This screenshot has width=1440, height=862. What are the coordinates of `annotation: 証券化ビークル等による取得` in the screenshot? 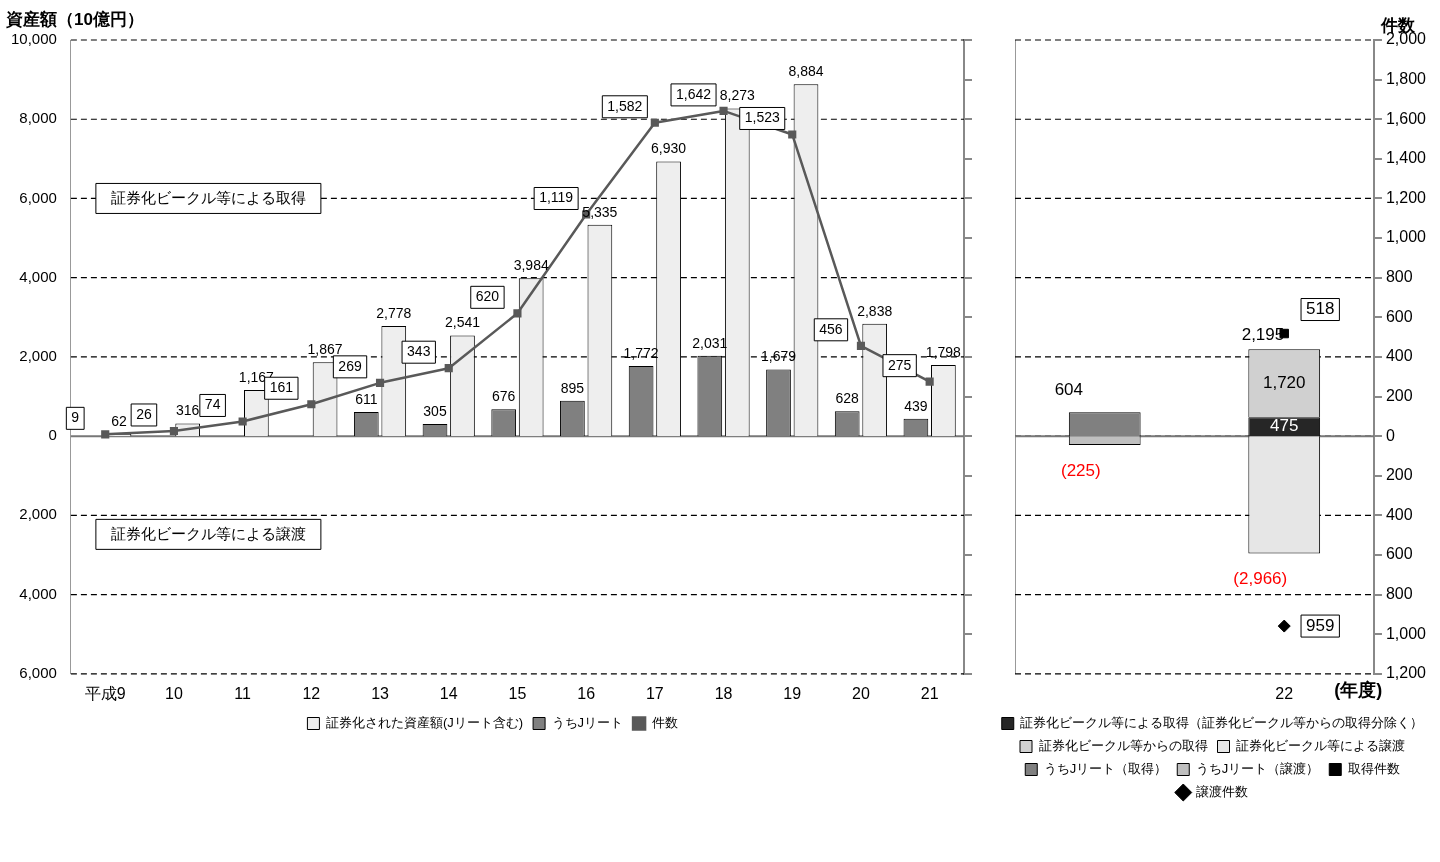 It's located at (208, 197).